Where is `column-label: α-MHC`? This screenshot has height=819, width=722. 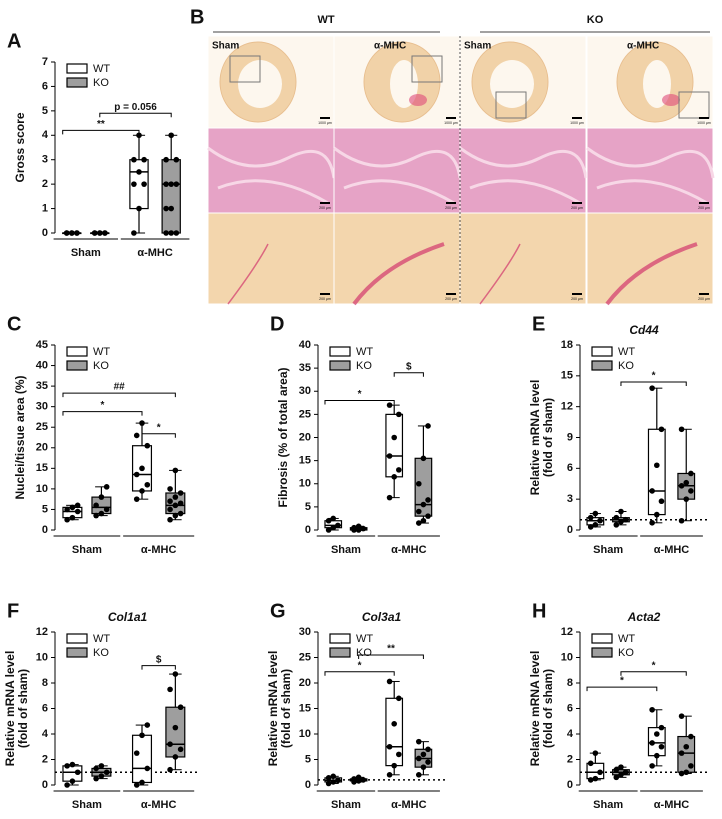 column-label: α-MHC is located at coordinates (643, 46).